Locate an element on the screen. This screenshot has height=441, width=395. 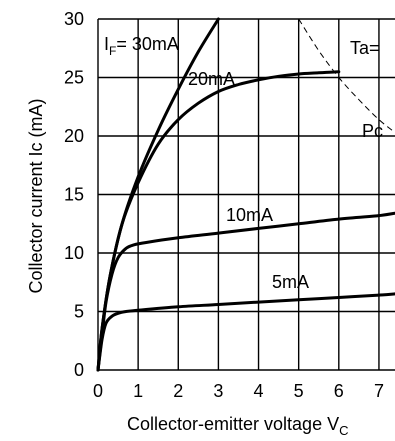
power-dissipation-label: Pc is located at coordinates (372, 131).